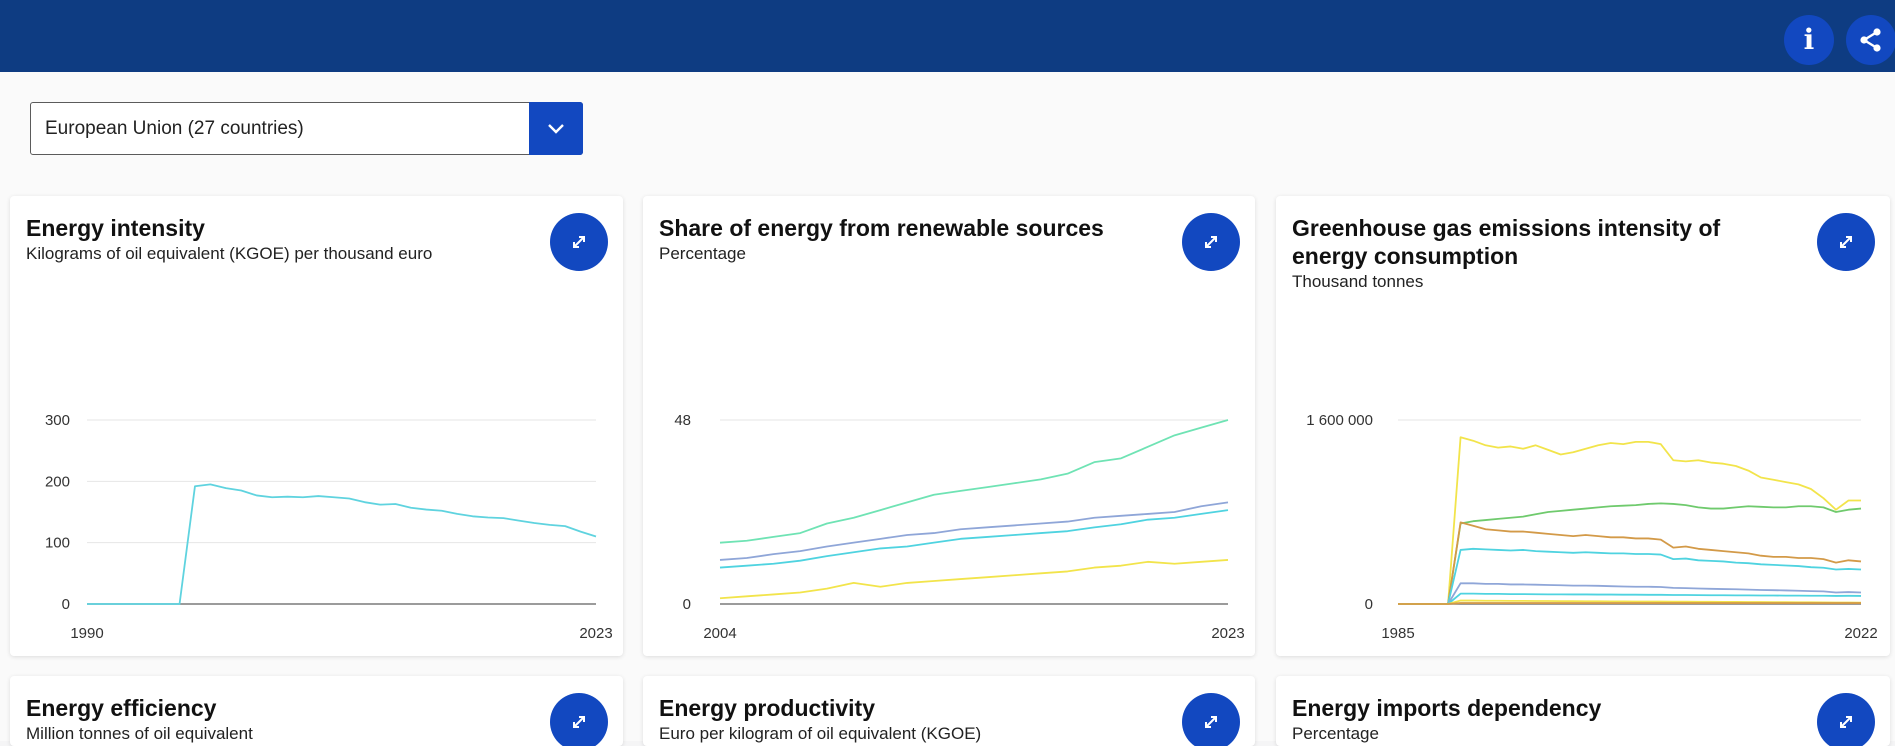  I want to click on y-tick-label: 48, so click(682, 420).